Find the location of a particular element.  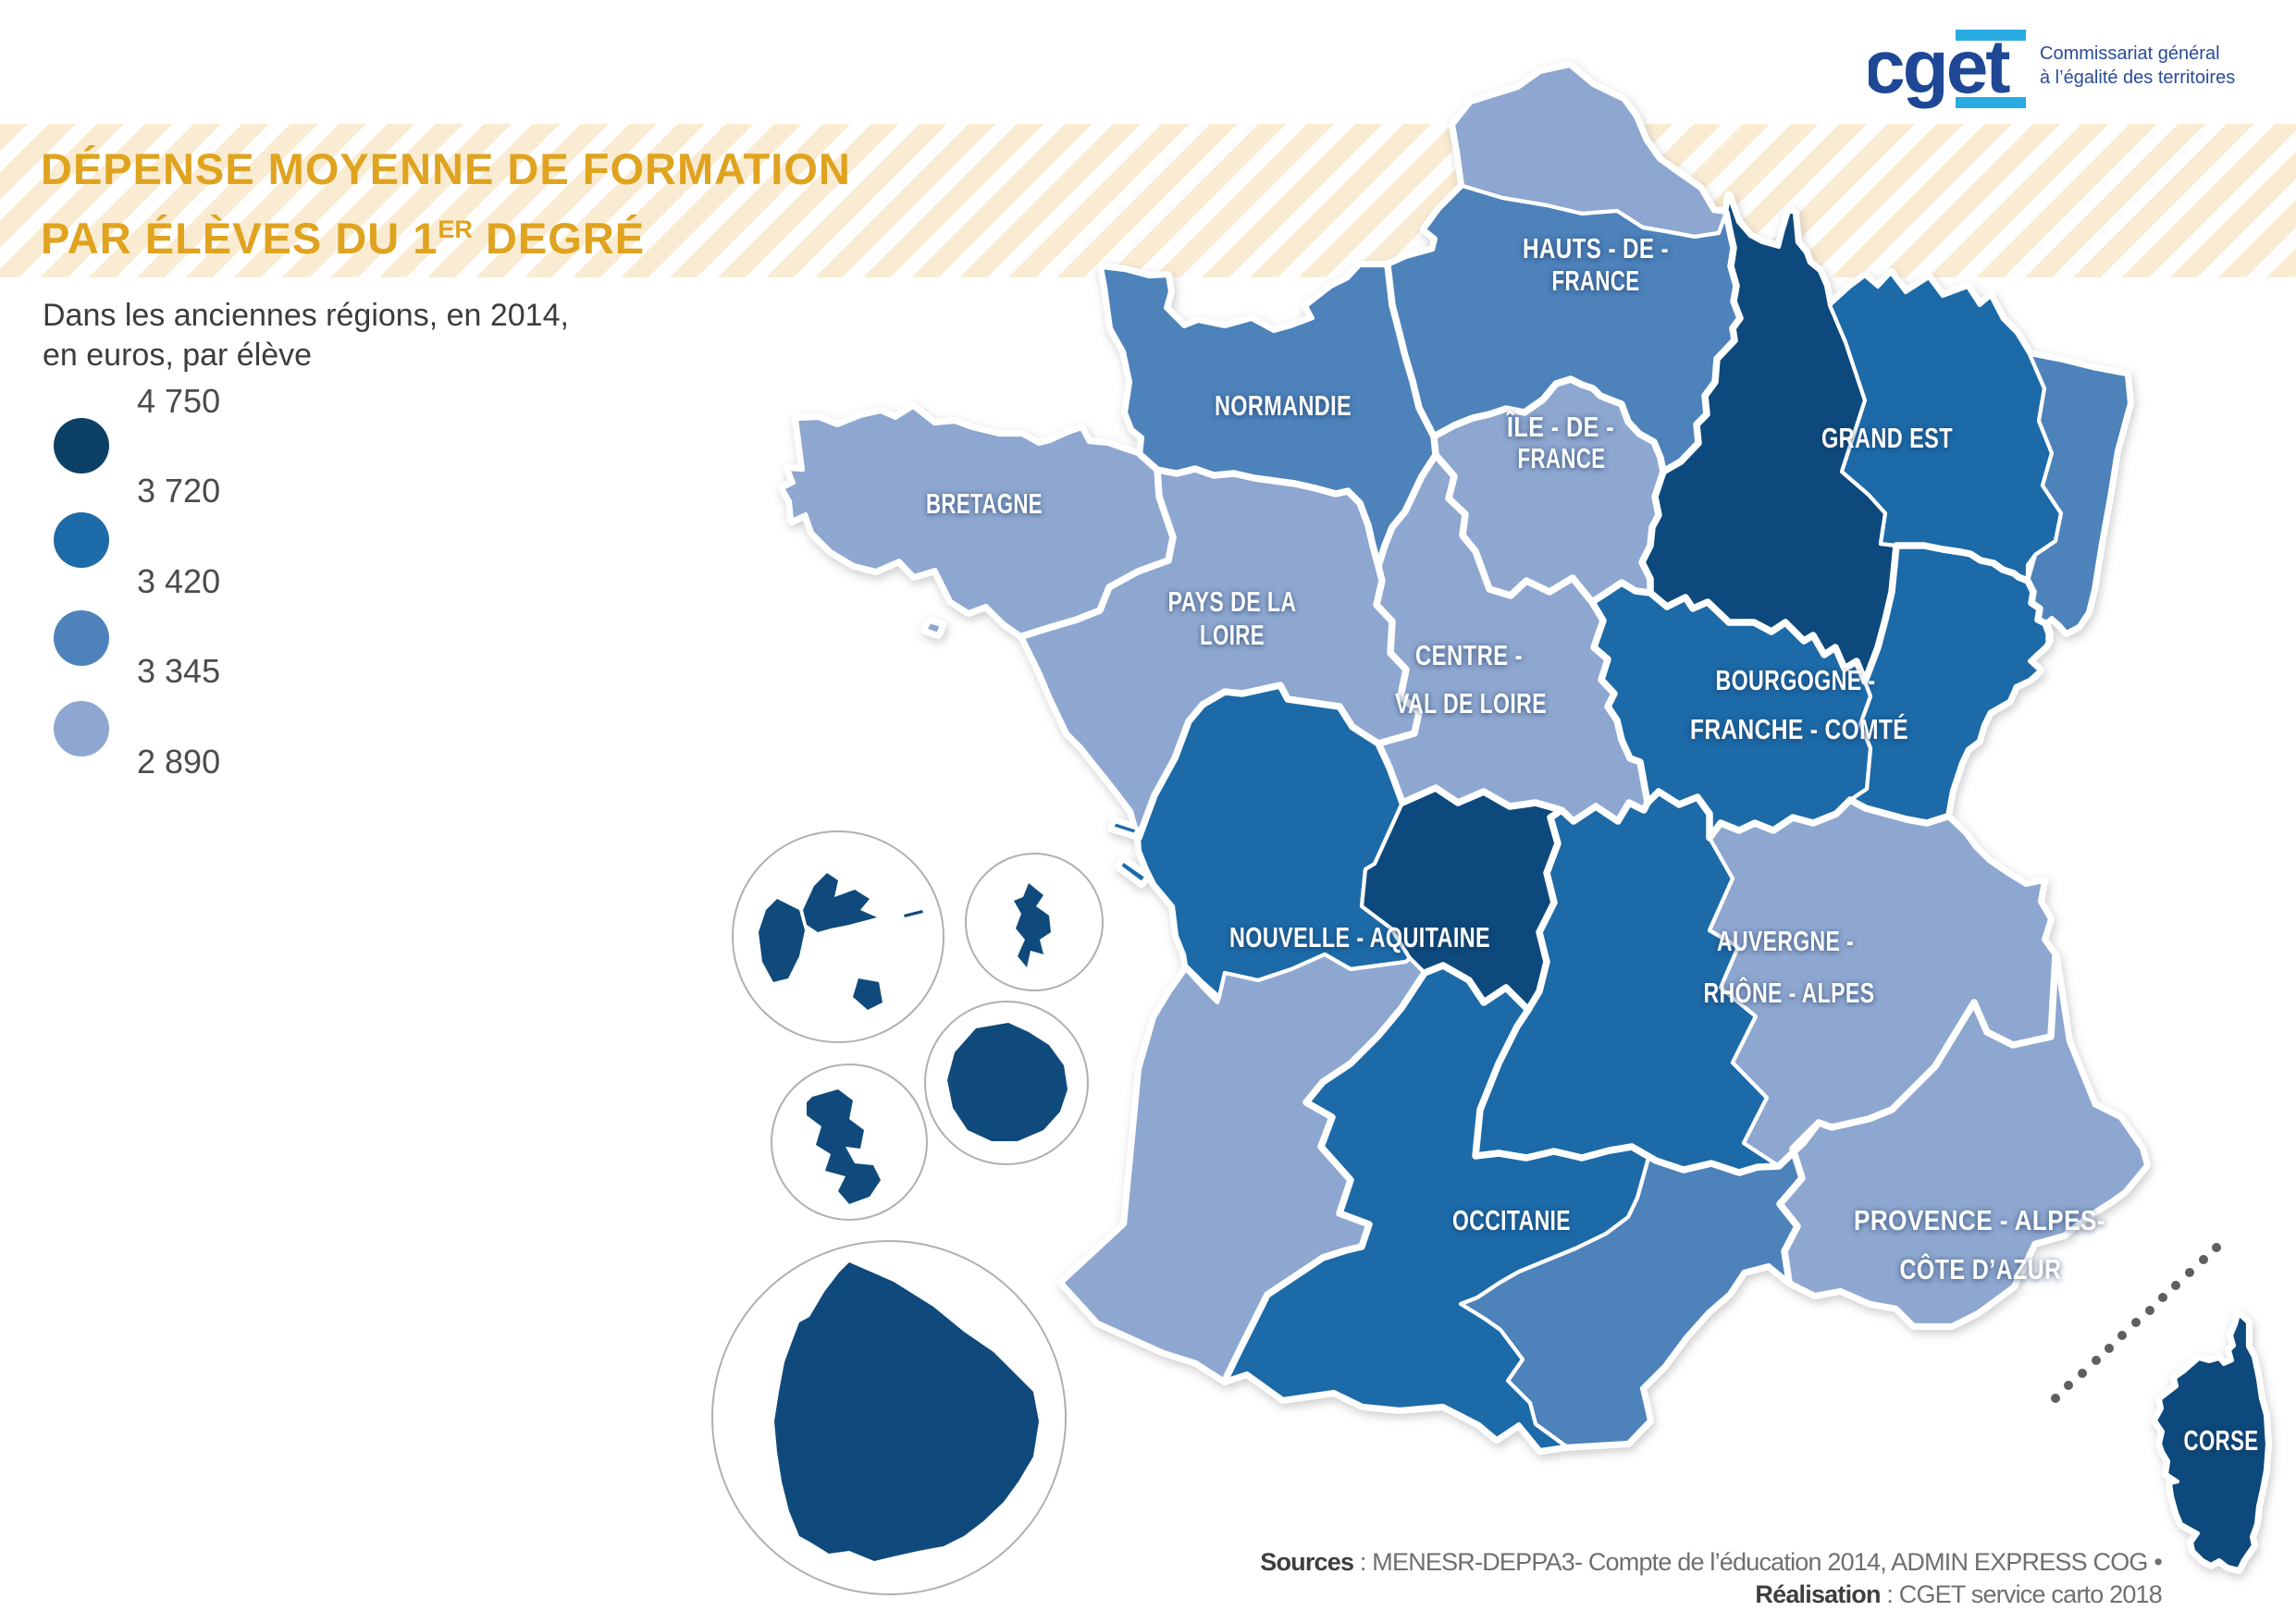

svg-text: AUVERGNE - is located at coordinates (1785, 941).